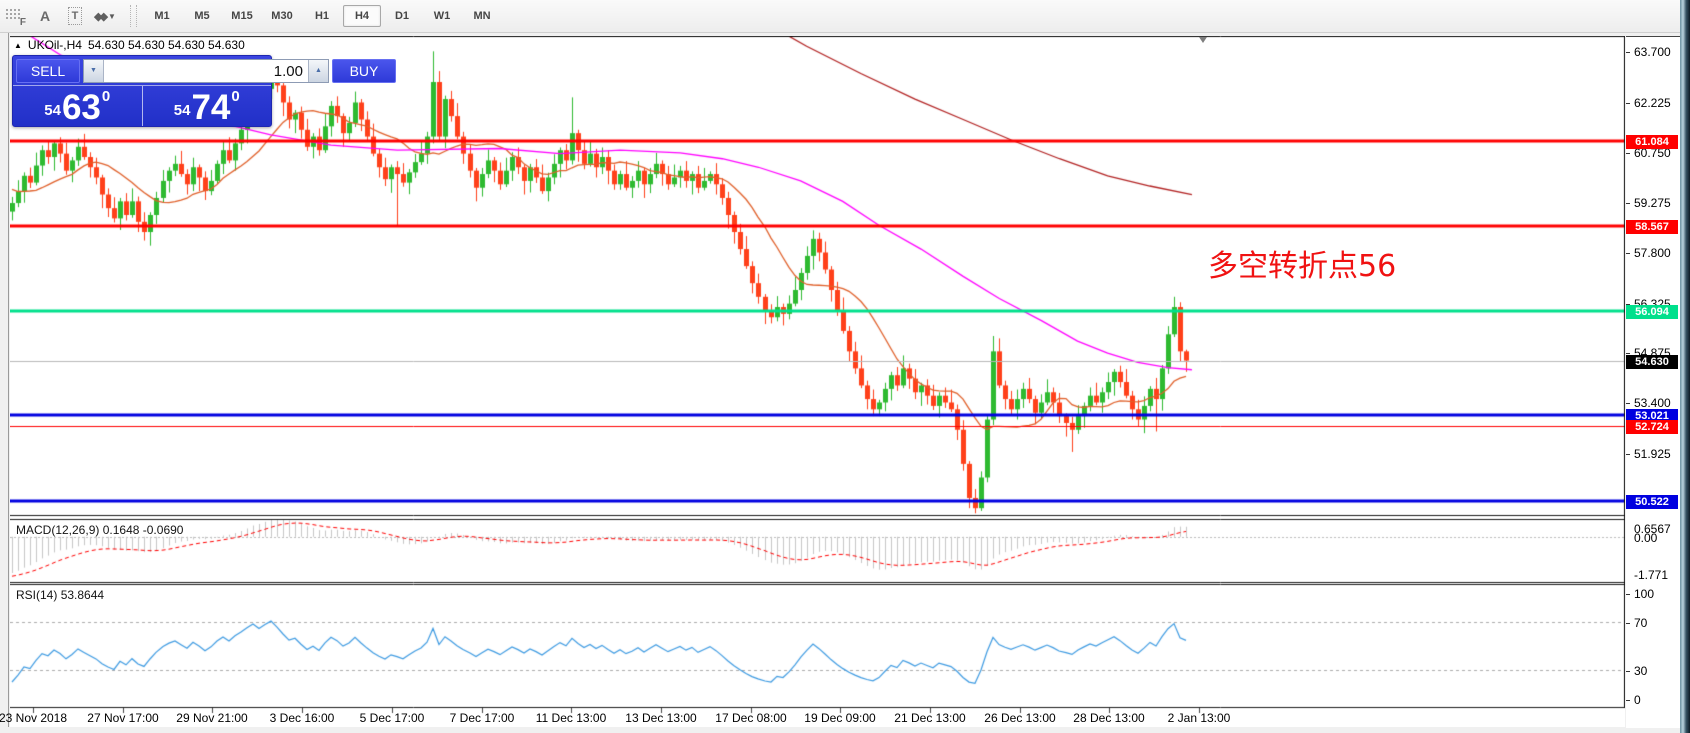 Image resolution: width=1690 pixels, height=733 pixels. Describe the element at coordinates (81, 108) in the screenshot. I see `sell-price-big: 63` at that location.